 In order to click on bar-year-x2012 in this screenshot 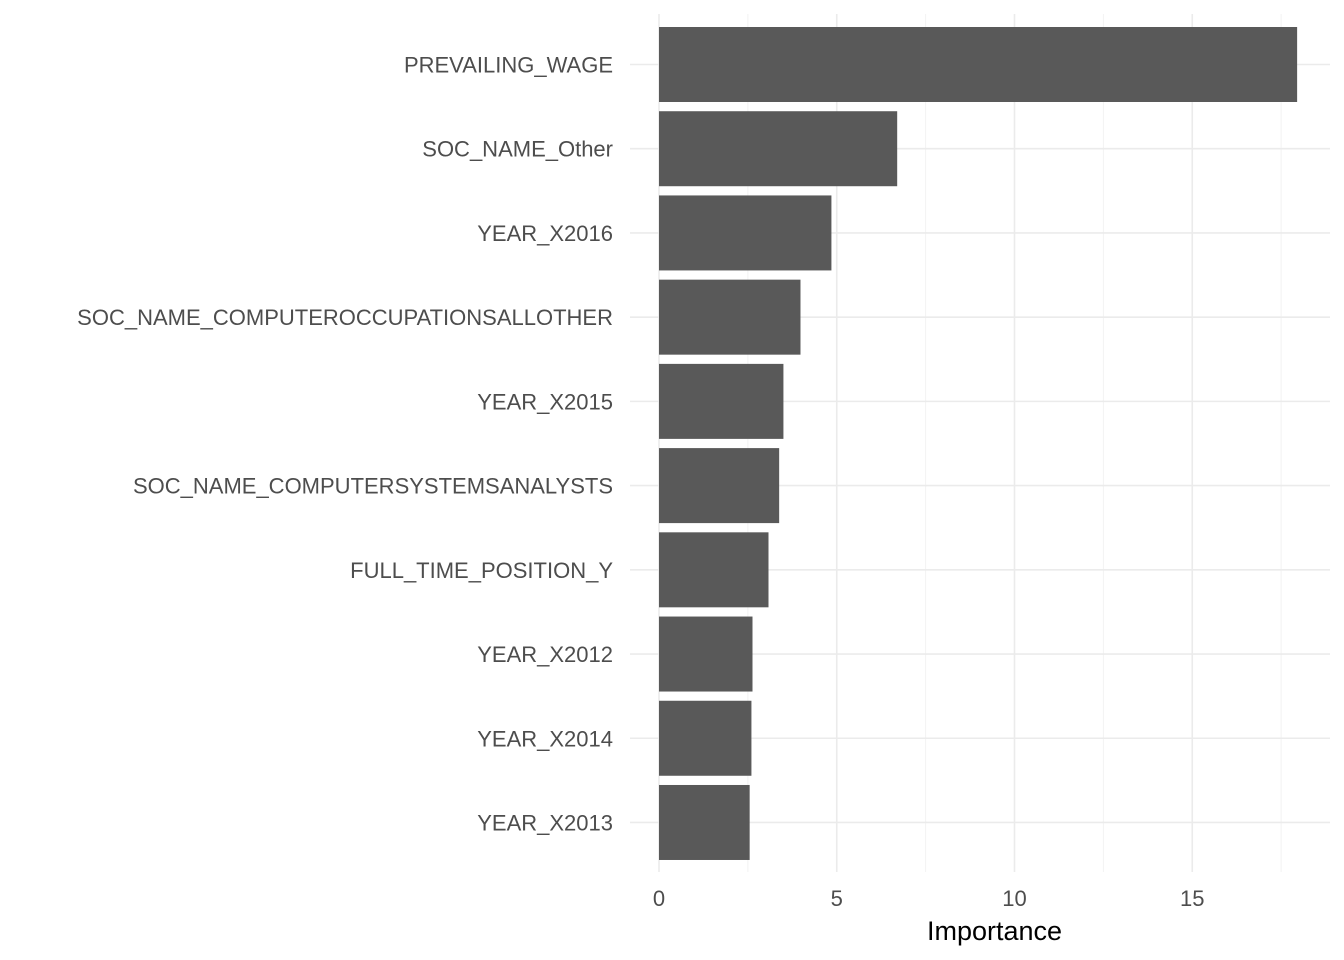, I will do `click(706, 654)`.